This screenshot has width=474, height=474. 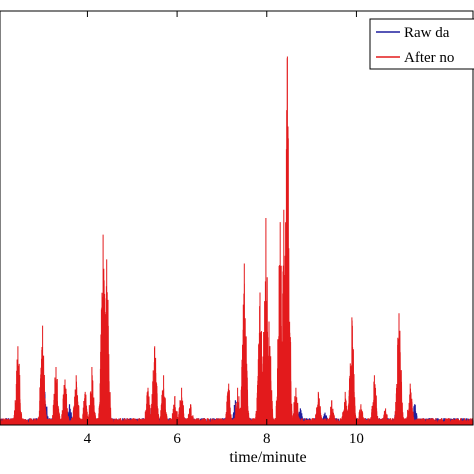 I want to click on legend-box, so click(x=421, y=44).